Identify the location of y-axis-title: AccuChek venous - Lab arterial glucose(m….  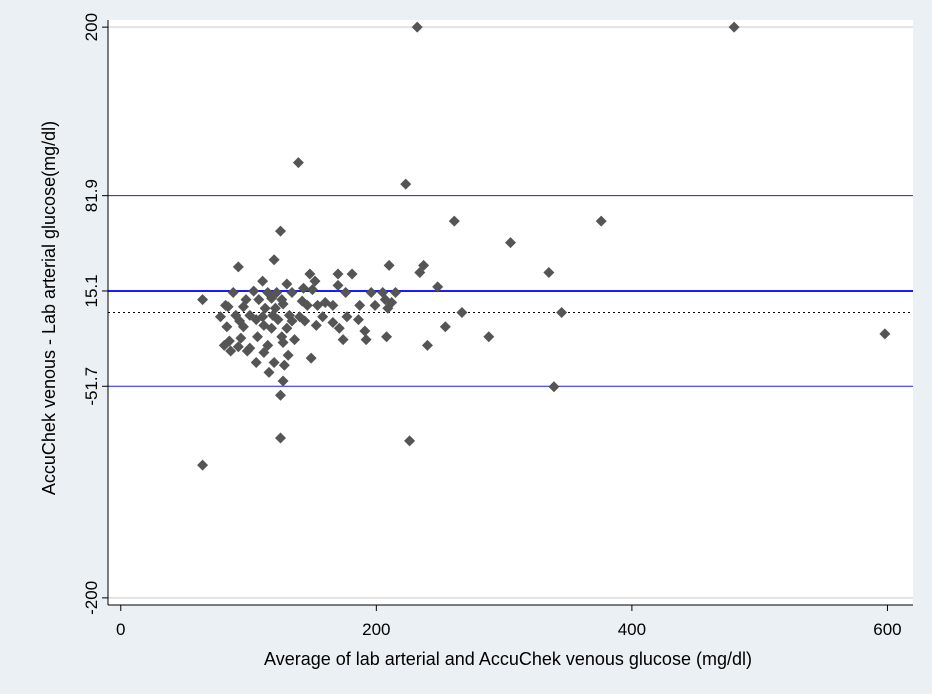
(49, 308).